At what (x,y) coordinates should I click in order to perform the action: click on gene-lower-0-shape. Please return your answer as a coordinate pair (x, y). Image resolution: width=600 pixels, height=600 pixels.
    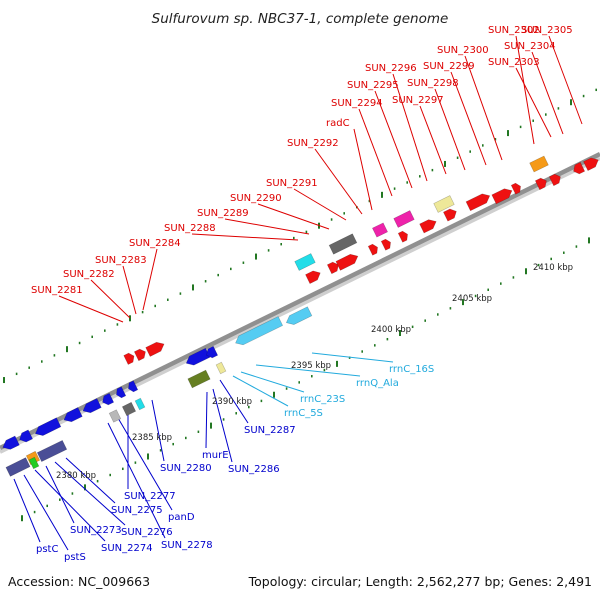
    Looking at the image, I should click on (11, 442).